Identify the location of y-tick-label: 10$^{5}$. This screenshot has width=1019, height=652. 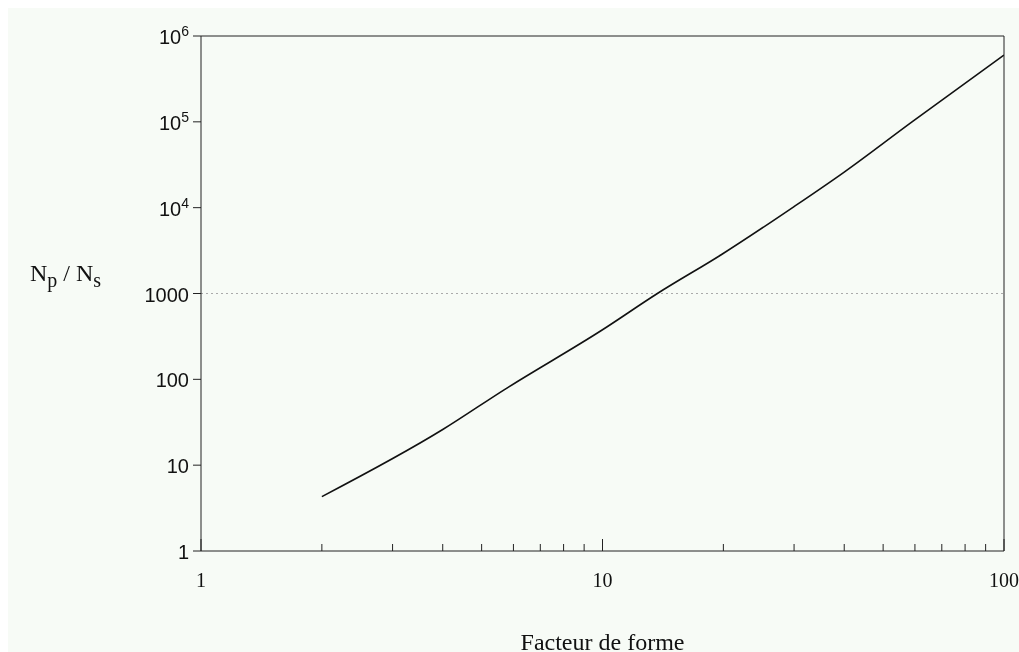
(174, 121).